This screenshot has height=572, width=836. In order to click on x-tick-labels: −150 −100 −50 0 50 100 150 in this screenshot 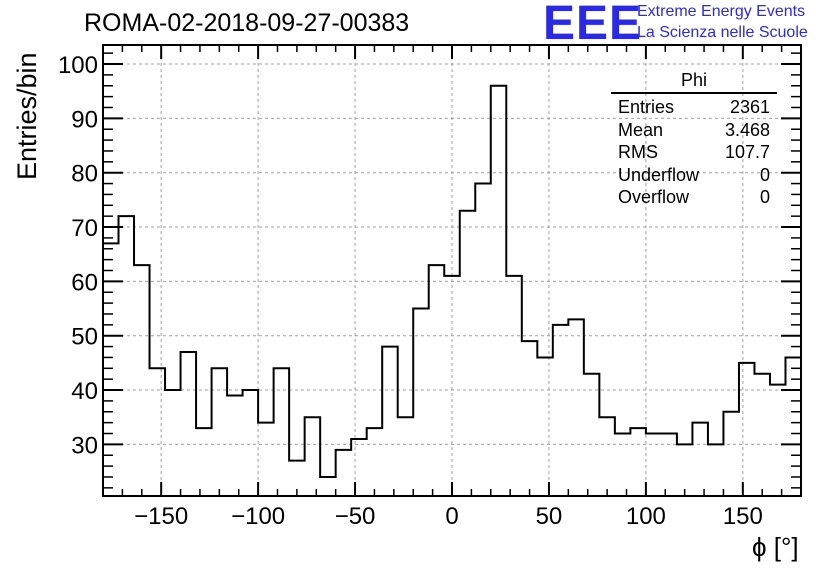, I will do `click(448, 516)`.